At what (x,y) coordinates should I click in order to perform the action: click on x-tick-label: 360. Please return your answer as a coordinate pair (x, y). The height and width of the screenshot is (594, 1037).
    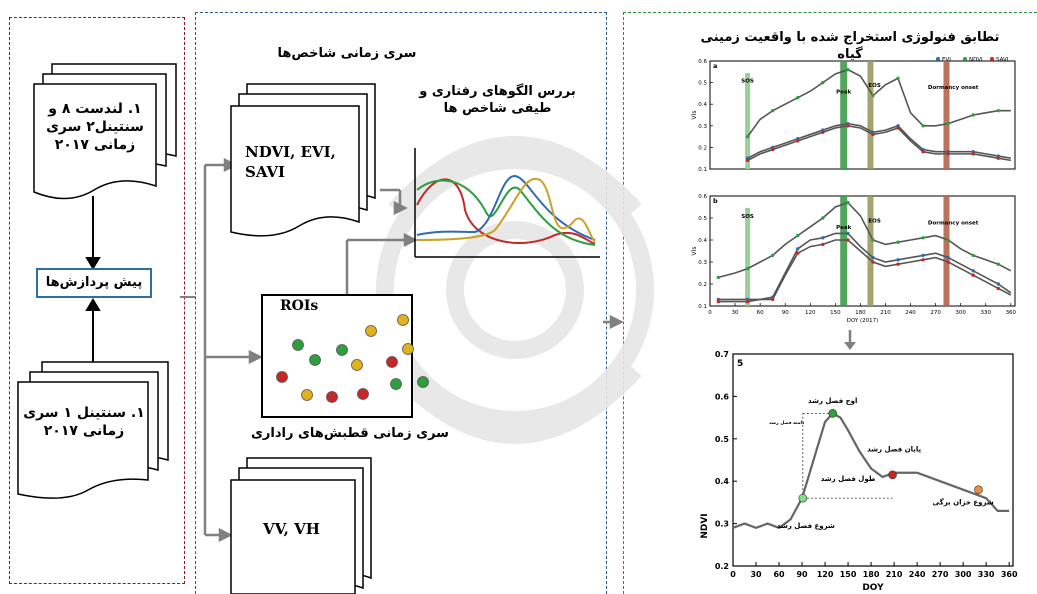
    Looking at the image, I should click on (1011, 313).